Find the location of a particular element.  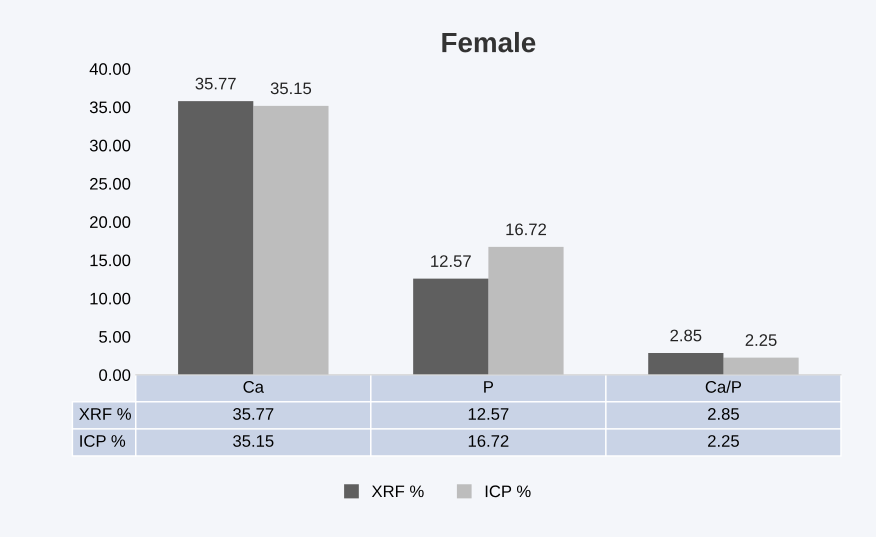

text: 2.85 is located at coordinates (686, 336).